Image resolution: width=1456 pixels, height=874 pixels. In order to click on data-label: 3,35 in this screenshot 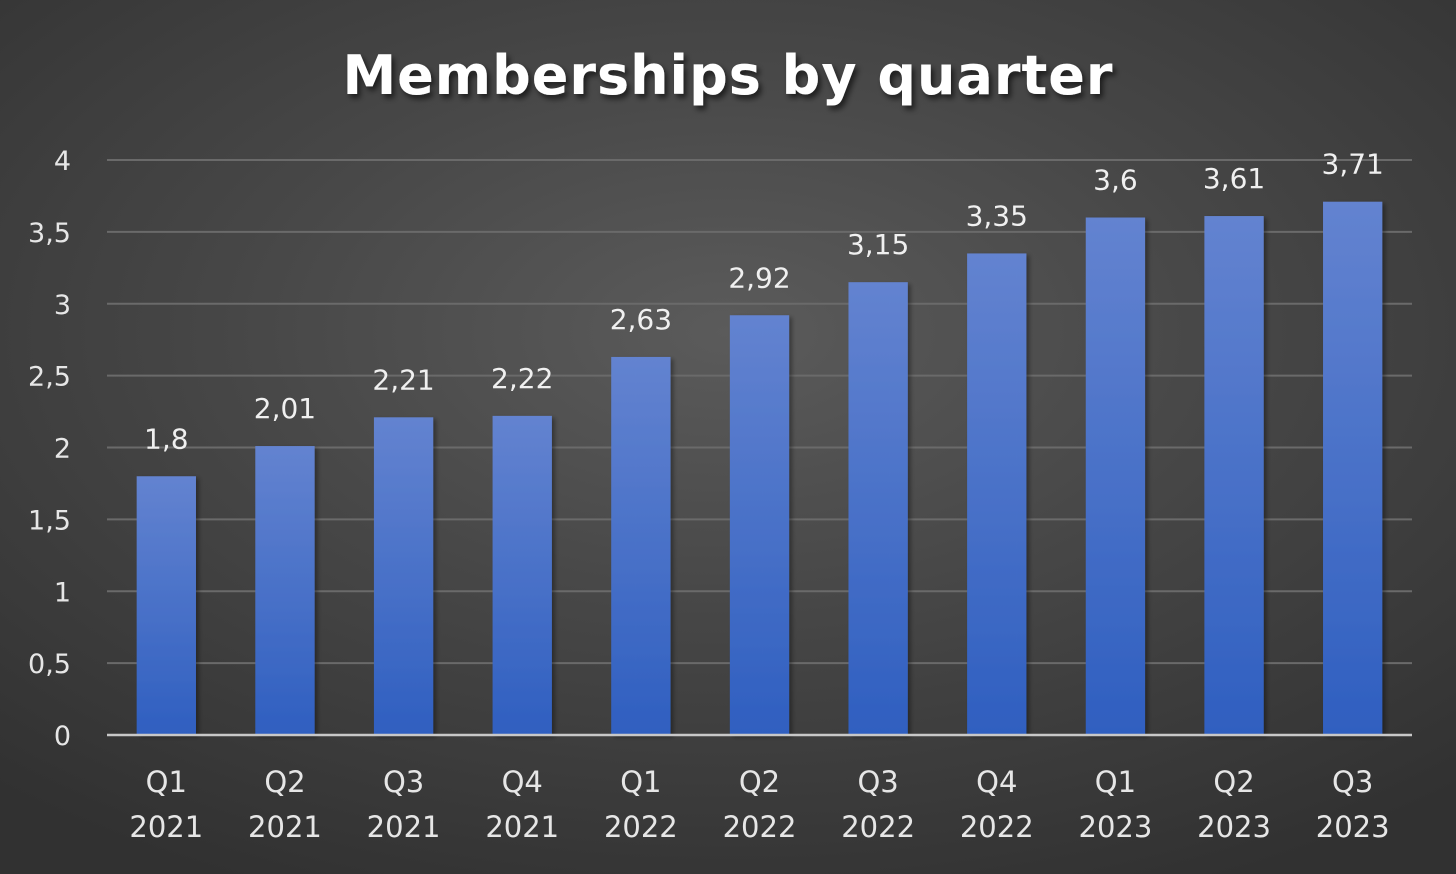, I will do `click(997, 215)`.